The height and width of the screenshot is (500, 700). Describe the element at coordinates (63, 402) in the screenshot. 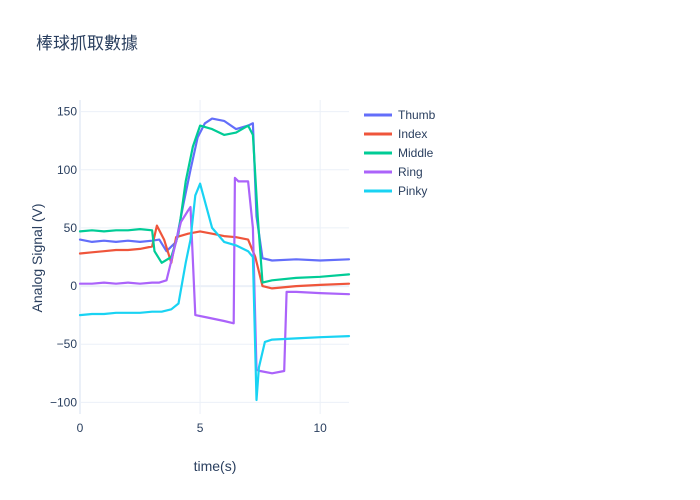

I see `y-tick-label: −100` at that location.